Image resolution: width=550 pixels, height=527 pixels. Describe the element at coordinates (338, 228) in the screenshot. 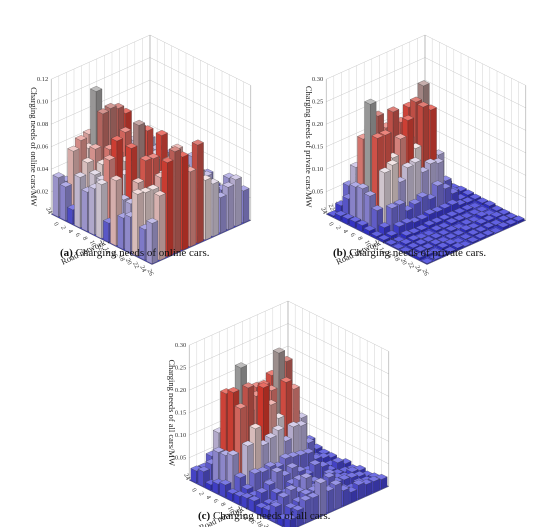

I see `chart-b-xtick-label: 2` at that location.